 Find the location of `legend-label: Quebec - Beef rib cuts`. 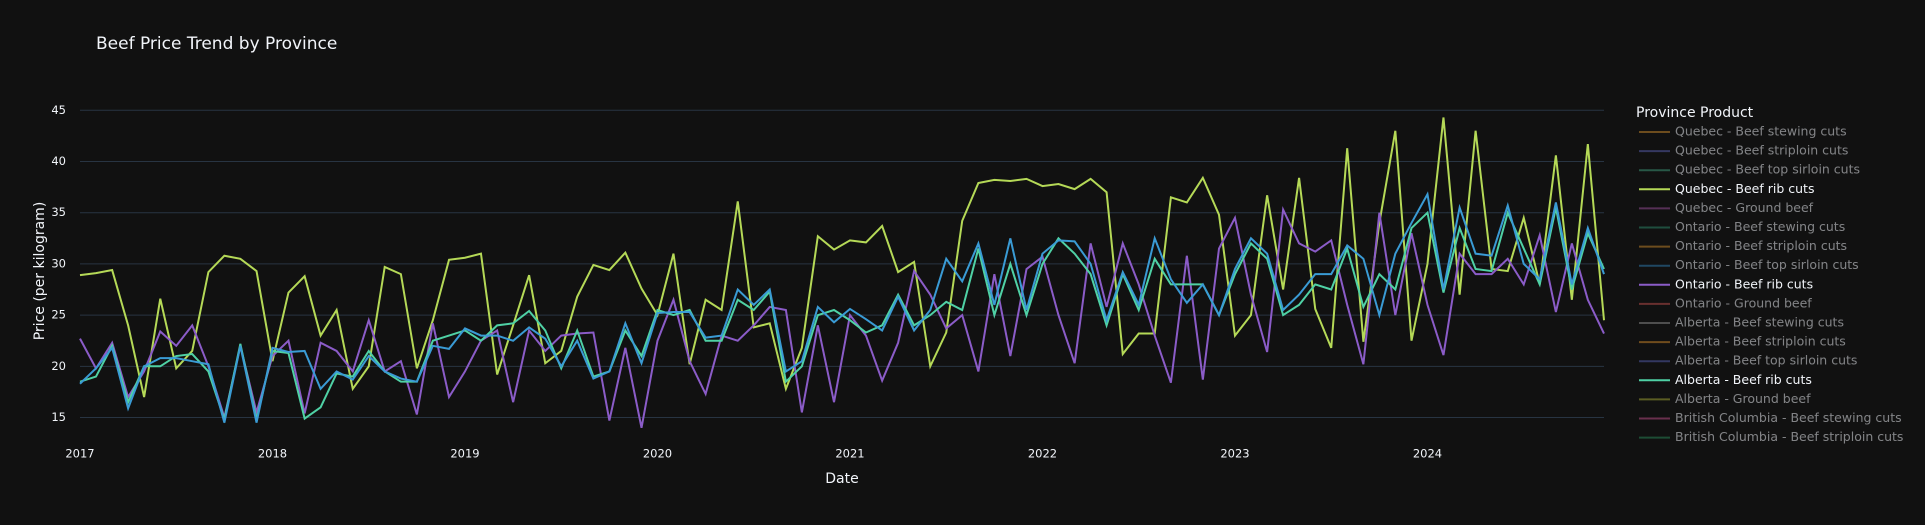

legend-label: Quebec - Beef rib cuts is located at coordinates (1744, 188).